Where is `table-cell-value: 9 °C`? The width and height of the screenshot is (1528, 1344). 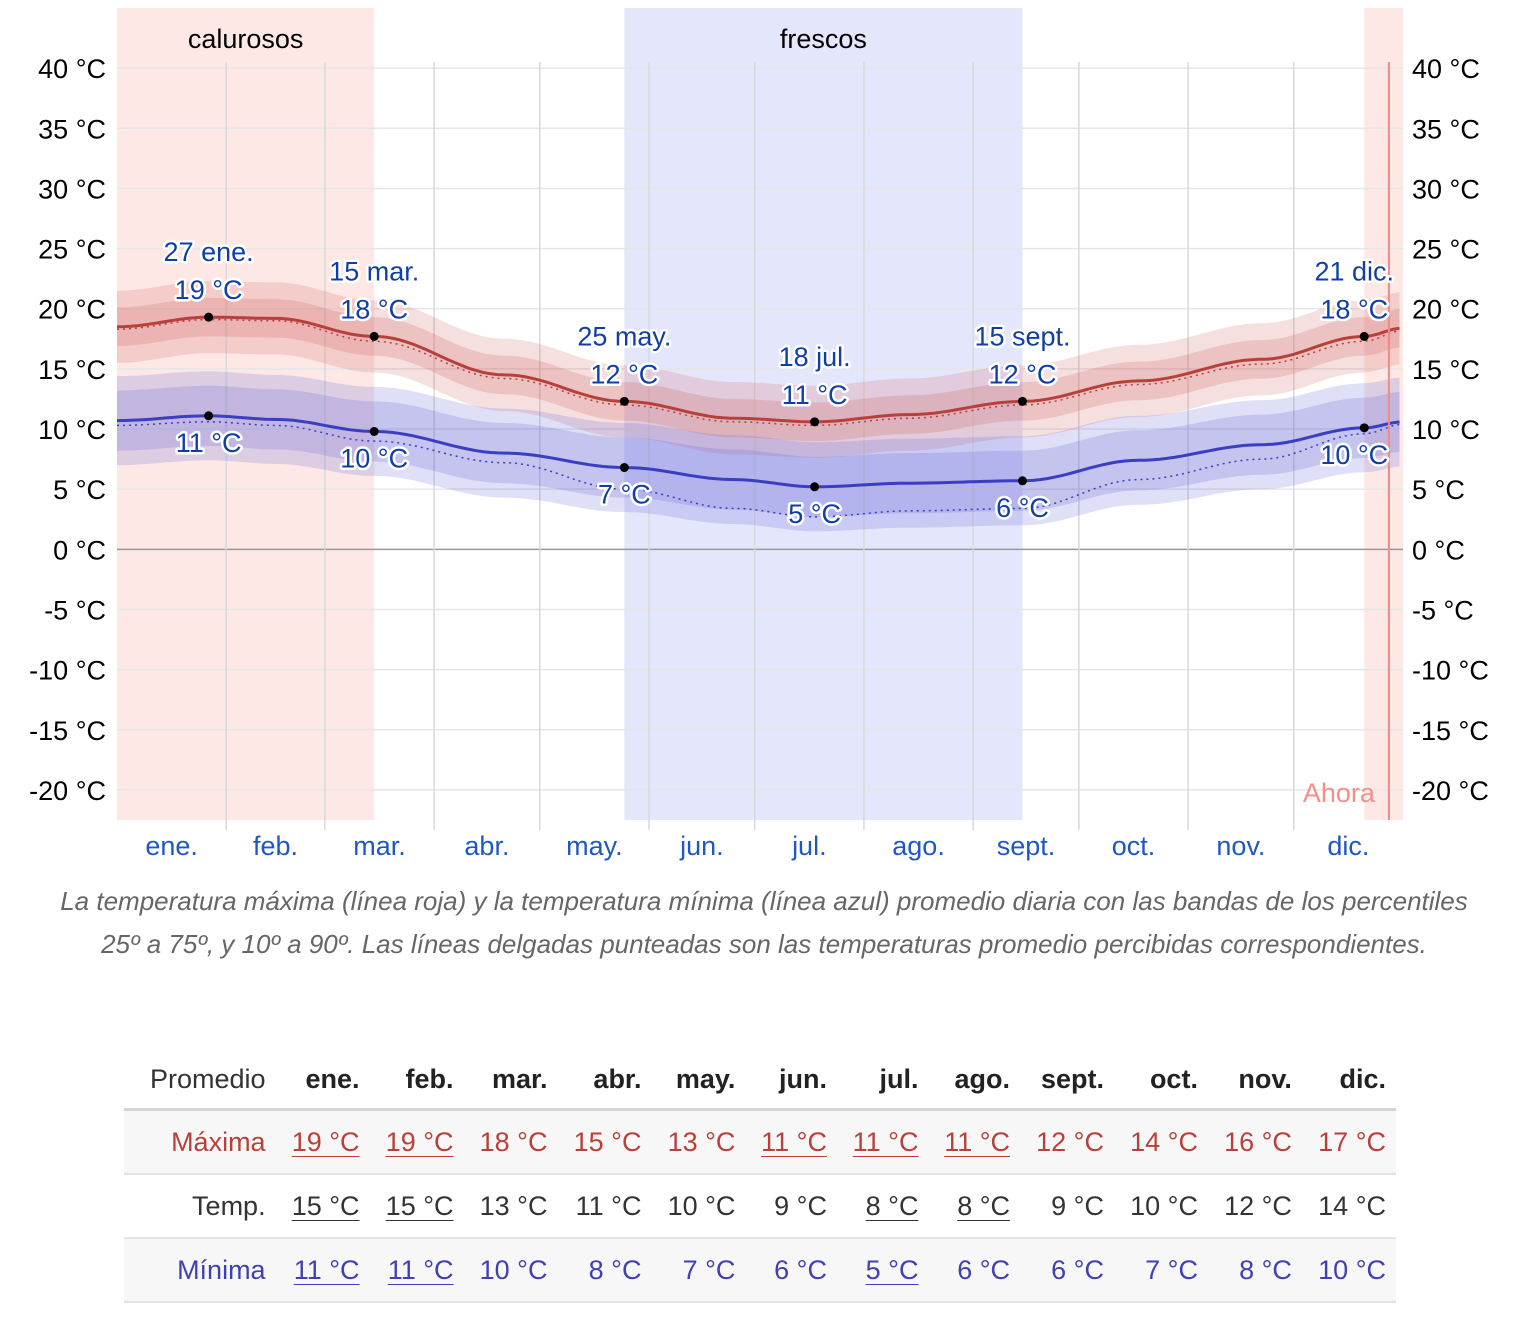
table-cell-value: 9 °C is located at coordinates (800, 1205).